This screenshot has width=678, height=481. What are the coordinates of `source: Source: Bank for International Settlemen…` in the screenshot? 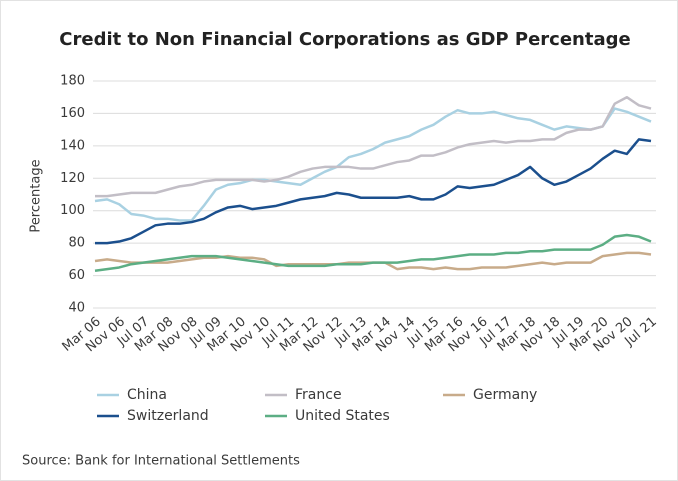 It's located at (161, 461).